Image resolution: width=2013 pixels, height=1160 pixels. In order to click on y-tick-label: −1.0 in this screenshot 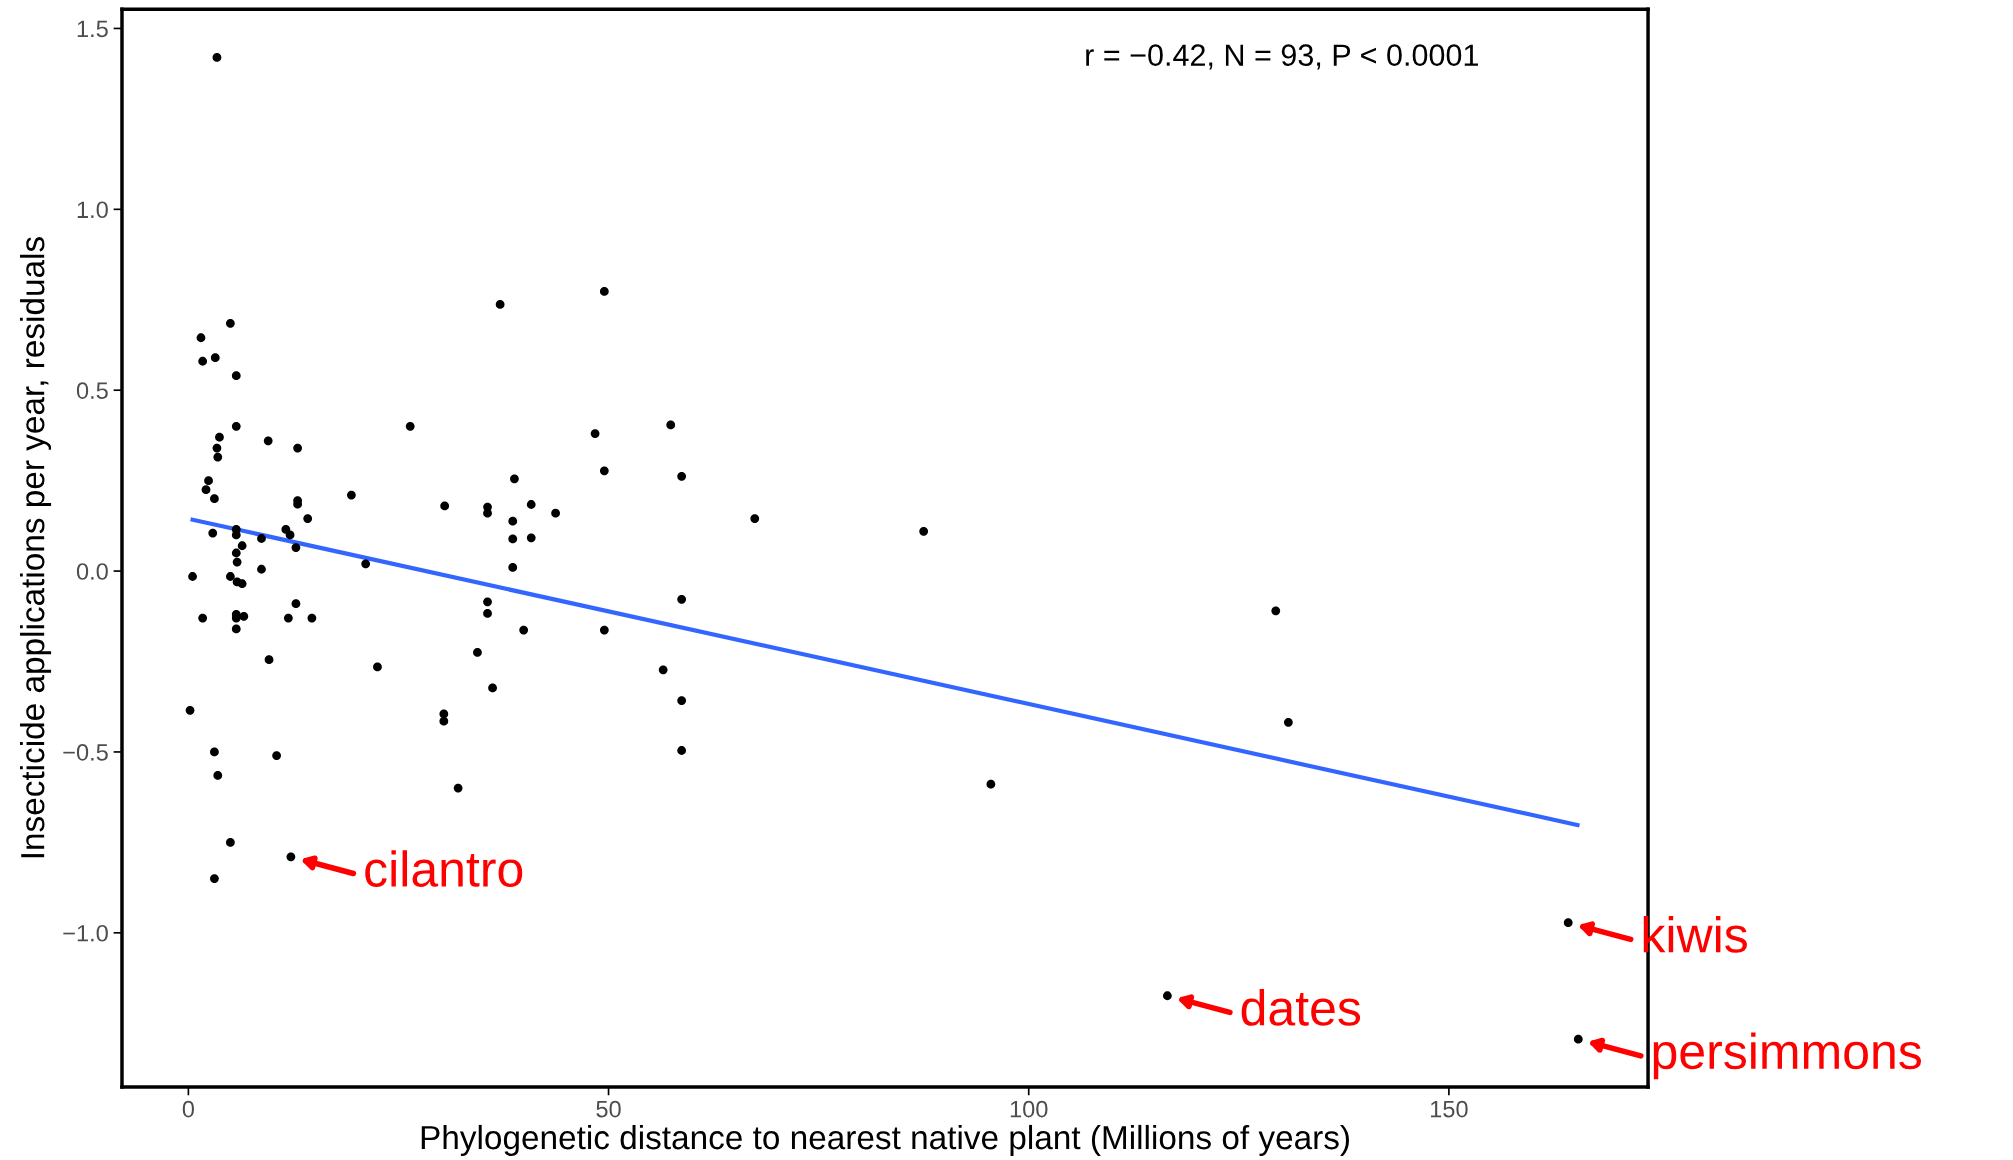, I will do `click(85, 933)`.